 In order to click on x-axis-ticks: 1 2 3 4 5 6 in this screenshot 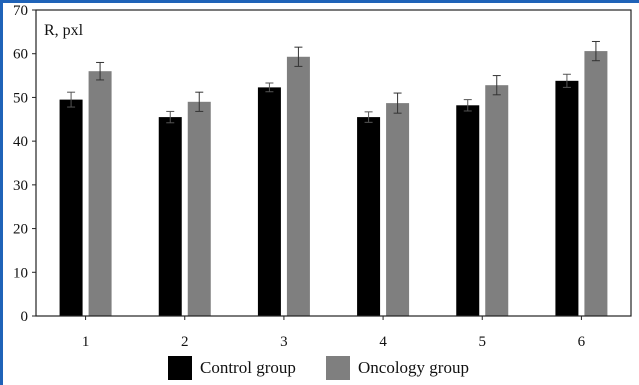, I will do `click(334, 333)`.